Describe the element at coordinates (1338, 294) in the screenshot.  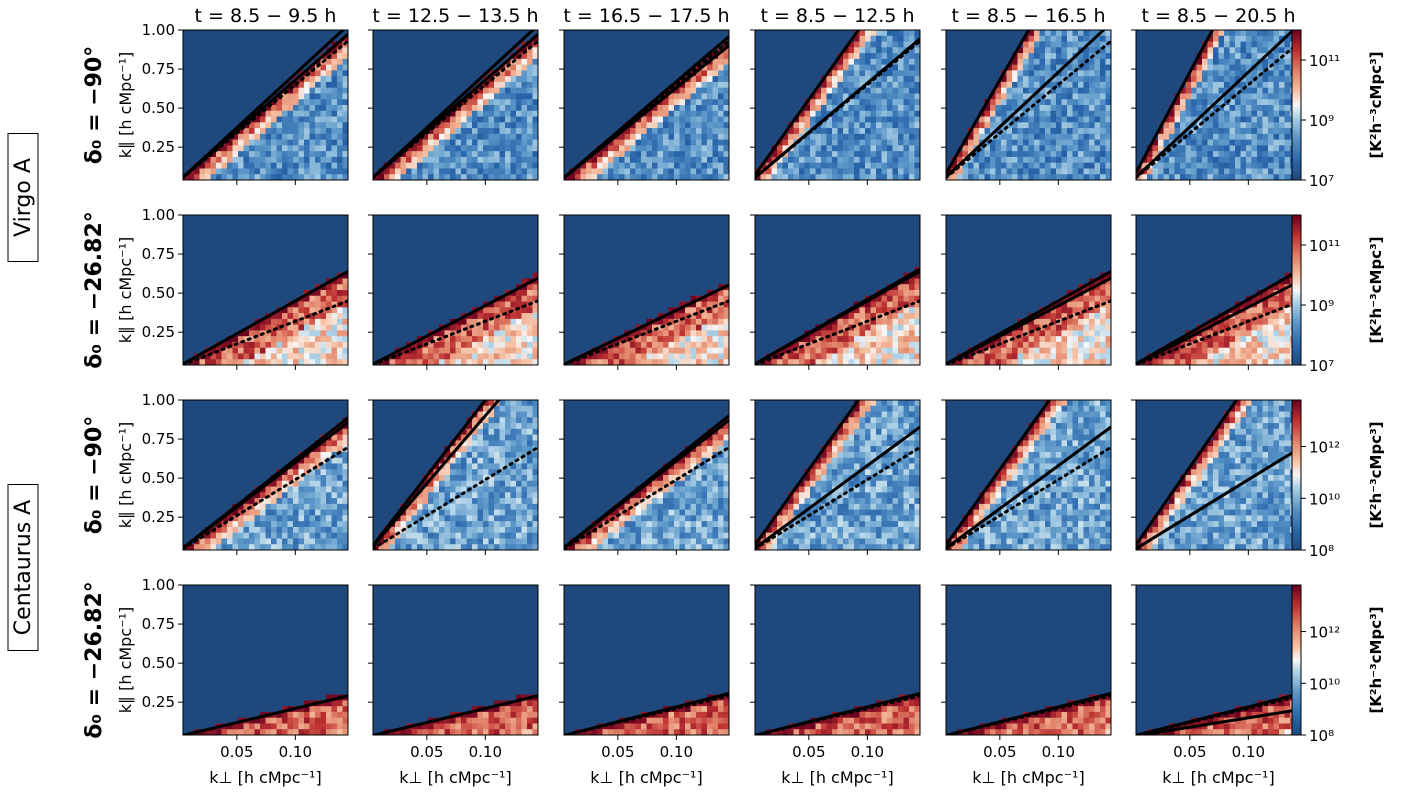
I see `colorbar: 10⁷ 10⁹ 10¹¹ [K²h⁻³cMpc³]` at that location.